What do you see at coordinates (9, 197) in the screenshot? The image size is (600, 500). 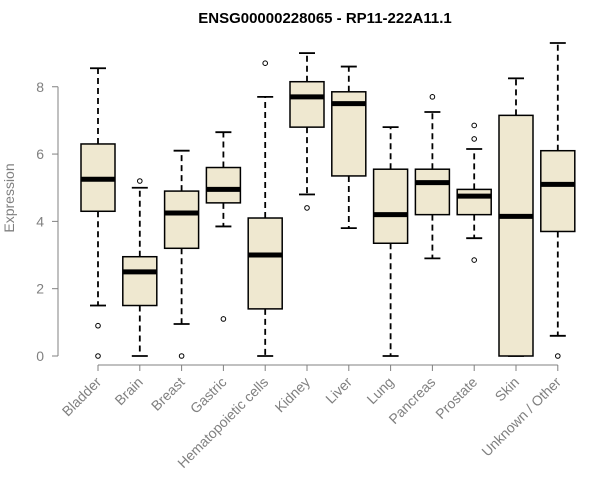 I see `y-axis-label: Expression` at bounding box center [9, 197].